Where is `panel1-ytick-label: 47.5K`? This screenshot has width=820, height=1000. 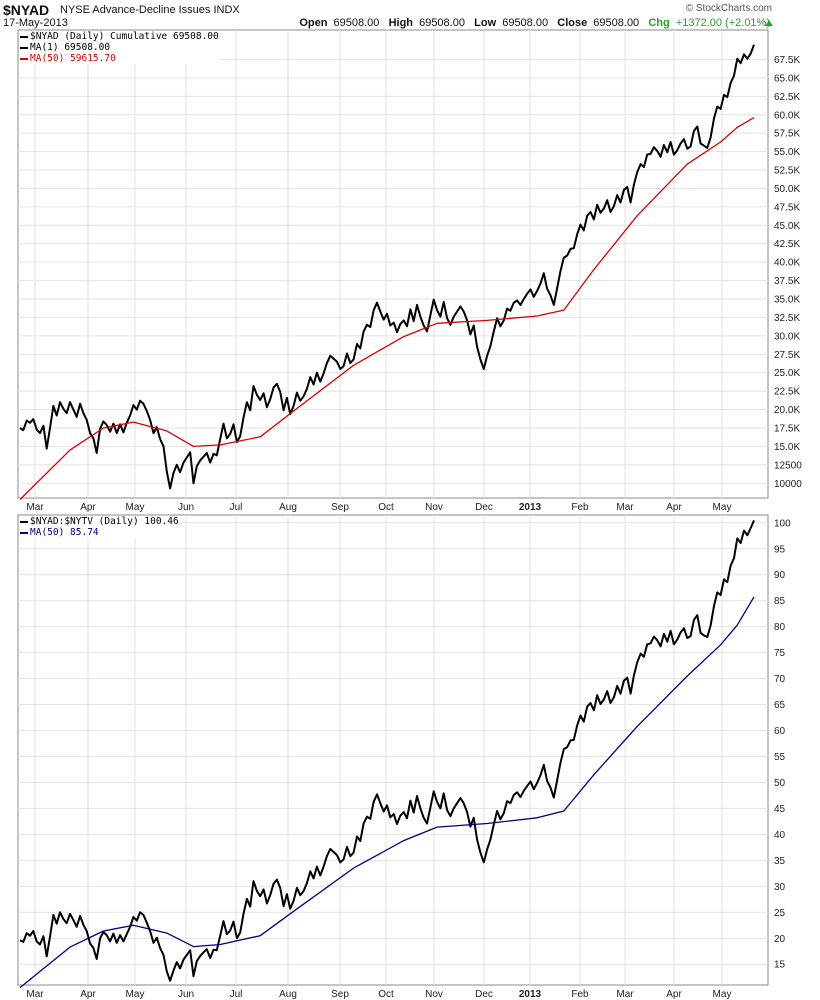
panel1-ytick-label: 47.5K is located at coordinates (787, 207).